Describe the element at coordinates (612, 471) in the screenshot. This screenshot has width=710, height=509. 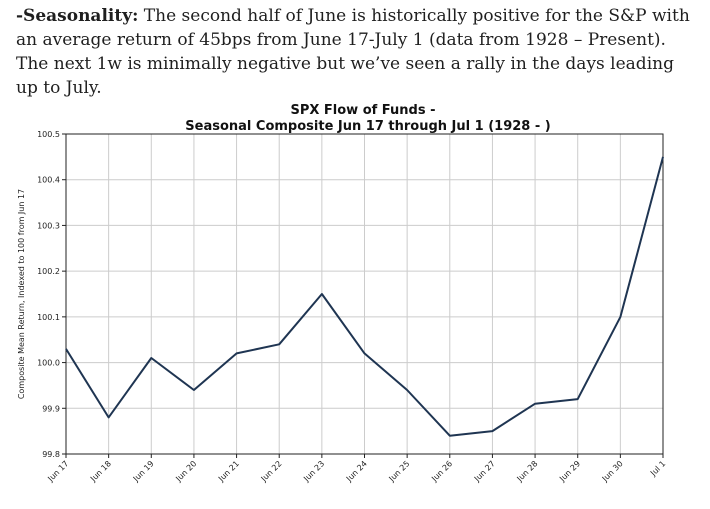
I see `x-tick-label: Jun 30` at that location.